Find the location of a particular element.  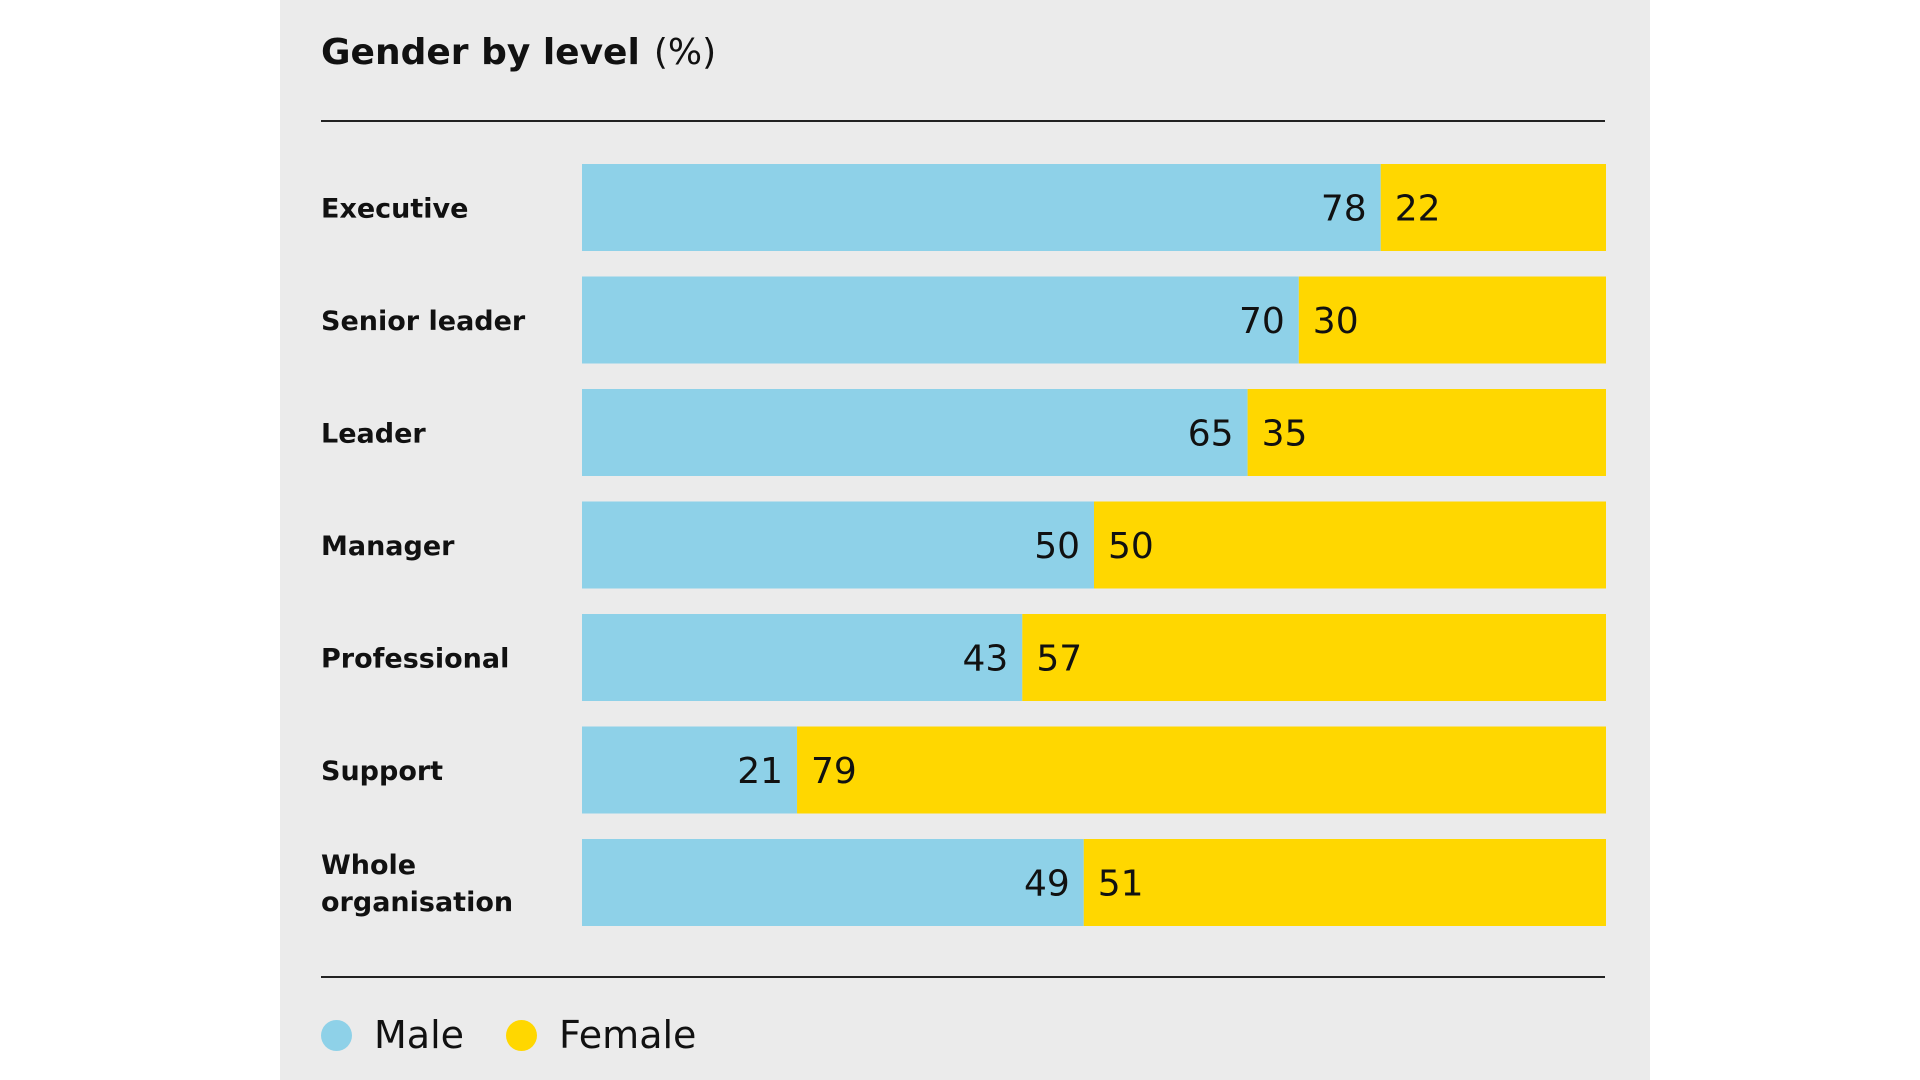

value-label-male-professional: 43 is located at coordinates (986, 659).